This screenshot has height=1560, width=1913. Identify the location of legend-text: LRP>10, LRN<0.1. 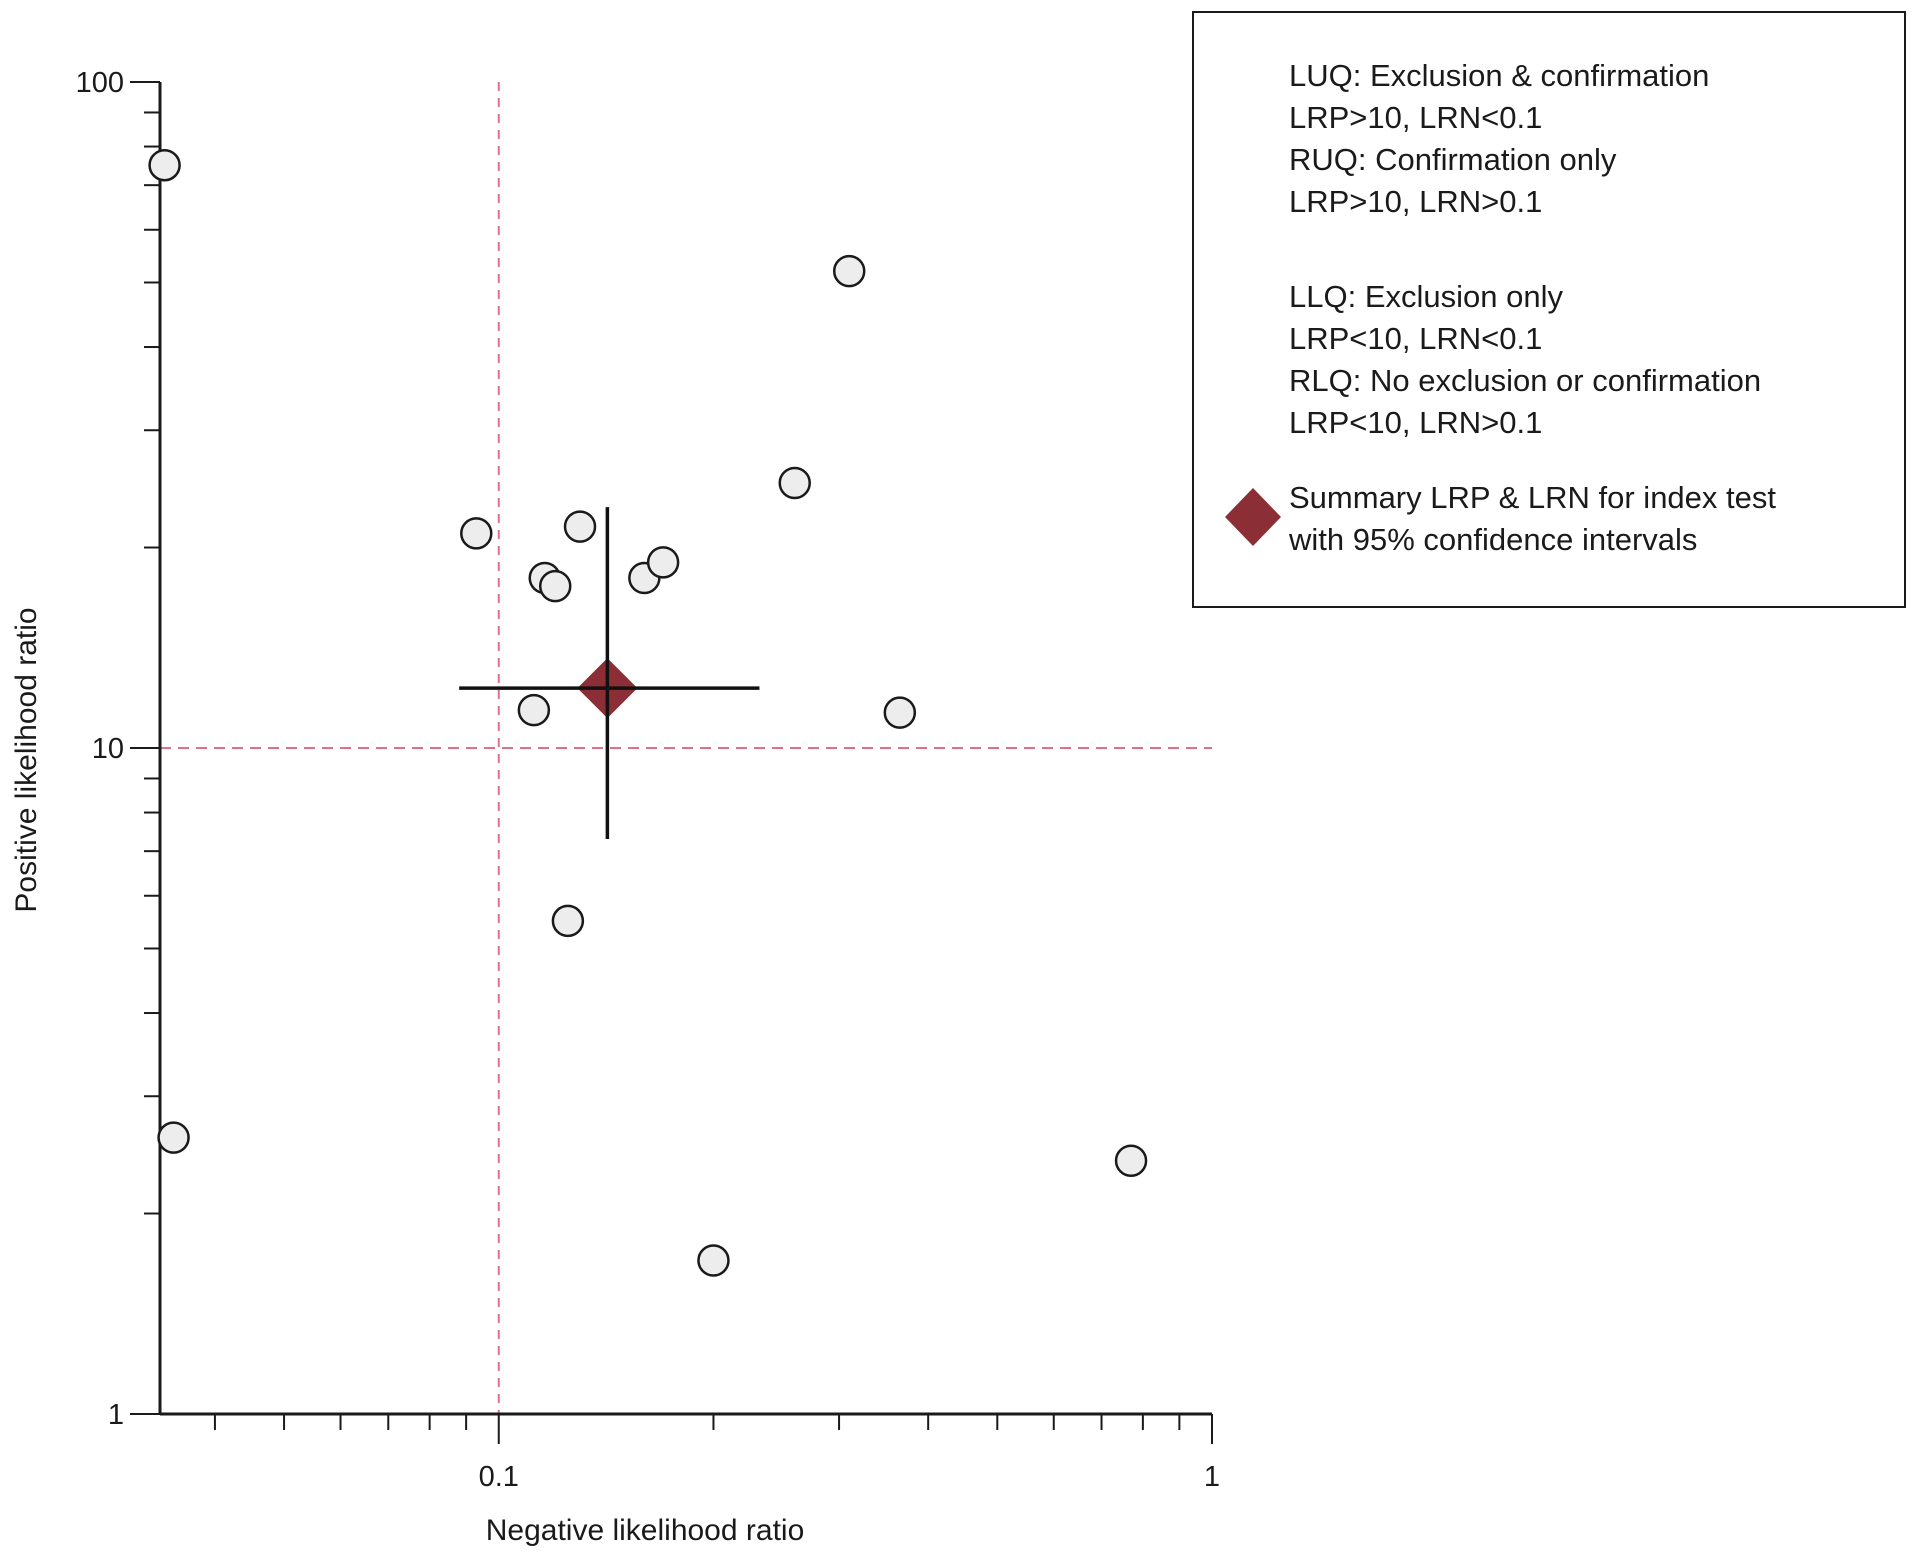
(1415, 117).